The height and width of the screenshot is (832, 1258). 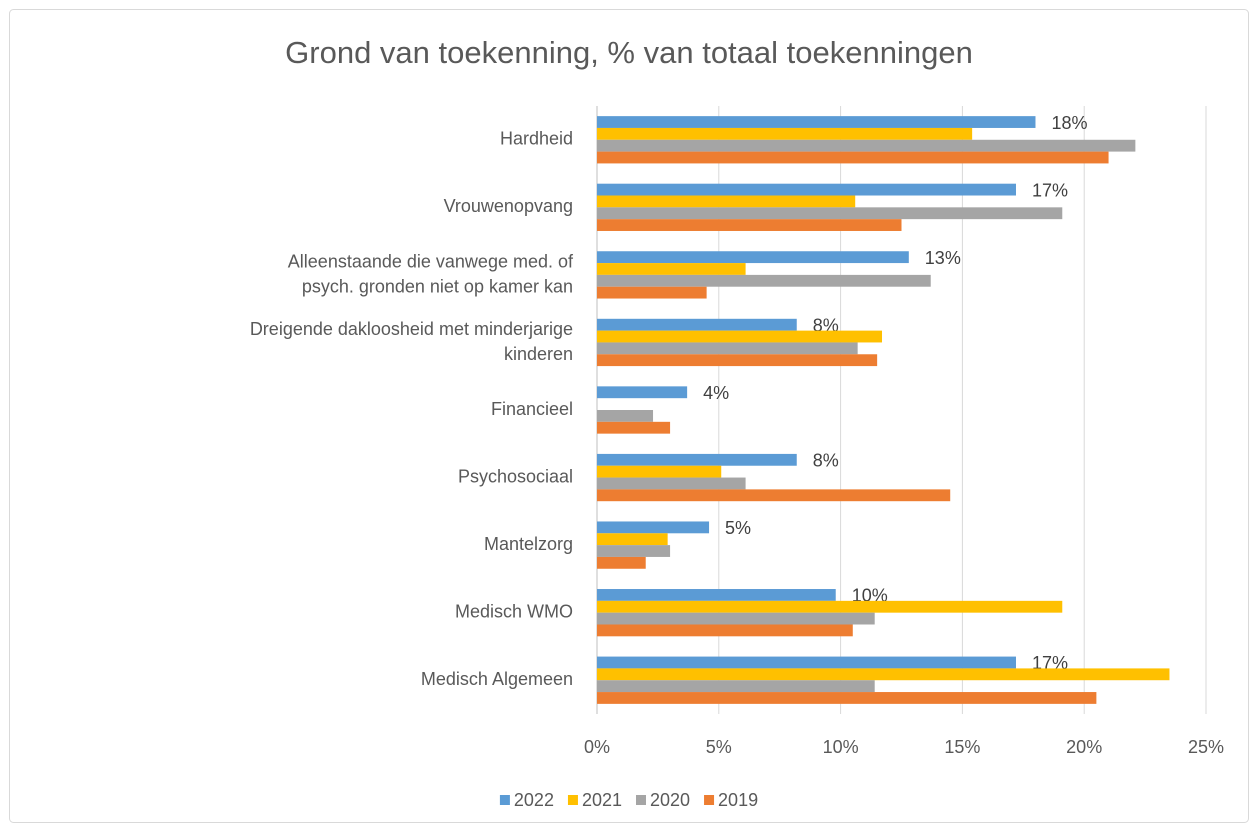 I want to click on data-label: 5%, so click(x=738, y=528).